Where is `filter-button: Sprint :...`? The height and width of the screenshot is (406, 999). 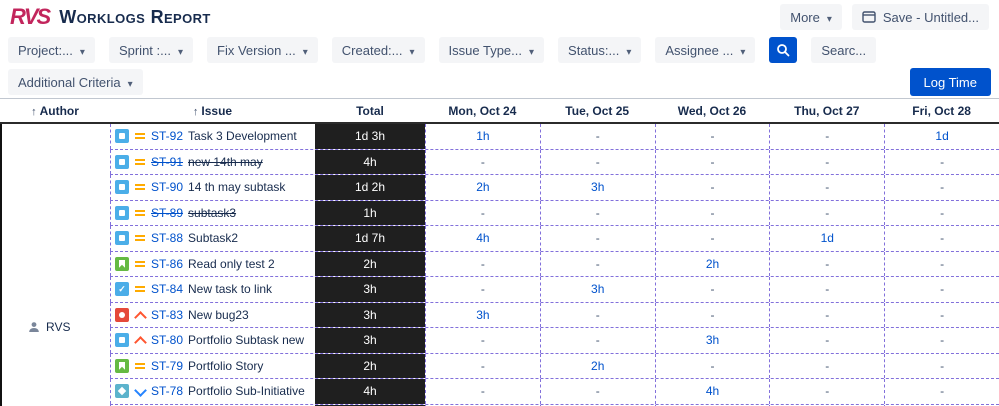
filter-button: Sprint :... is located at coordinates (151, 50).